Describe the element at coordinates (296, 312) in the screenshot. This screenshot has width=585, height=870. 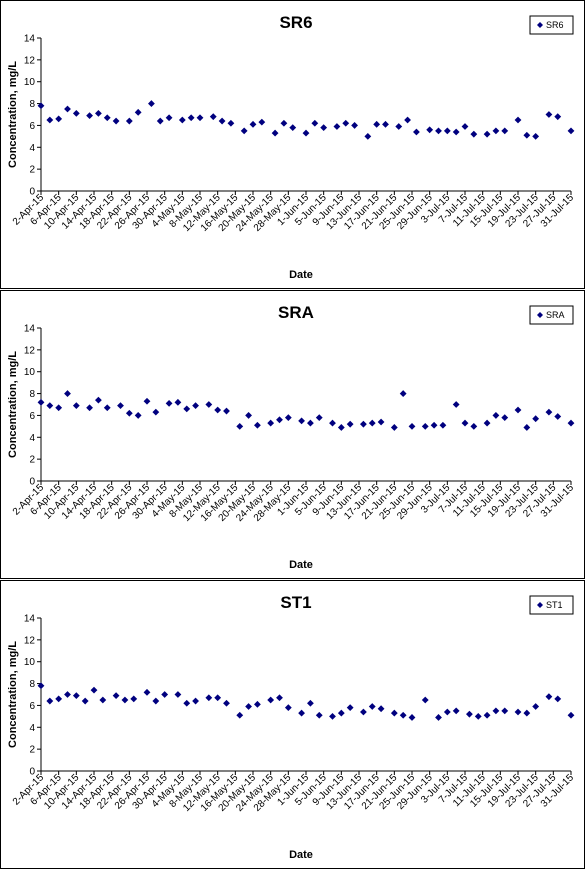
I see `chart-title: SRA` at that location.